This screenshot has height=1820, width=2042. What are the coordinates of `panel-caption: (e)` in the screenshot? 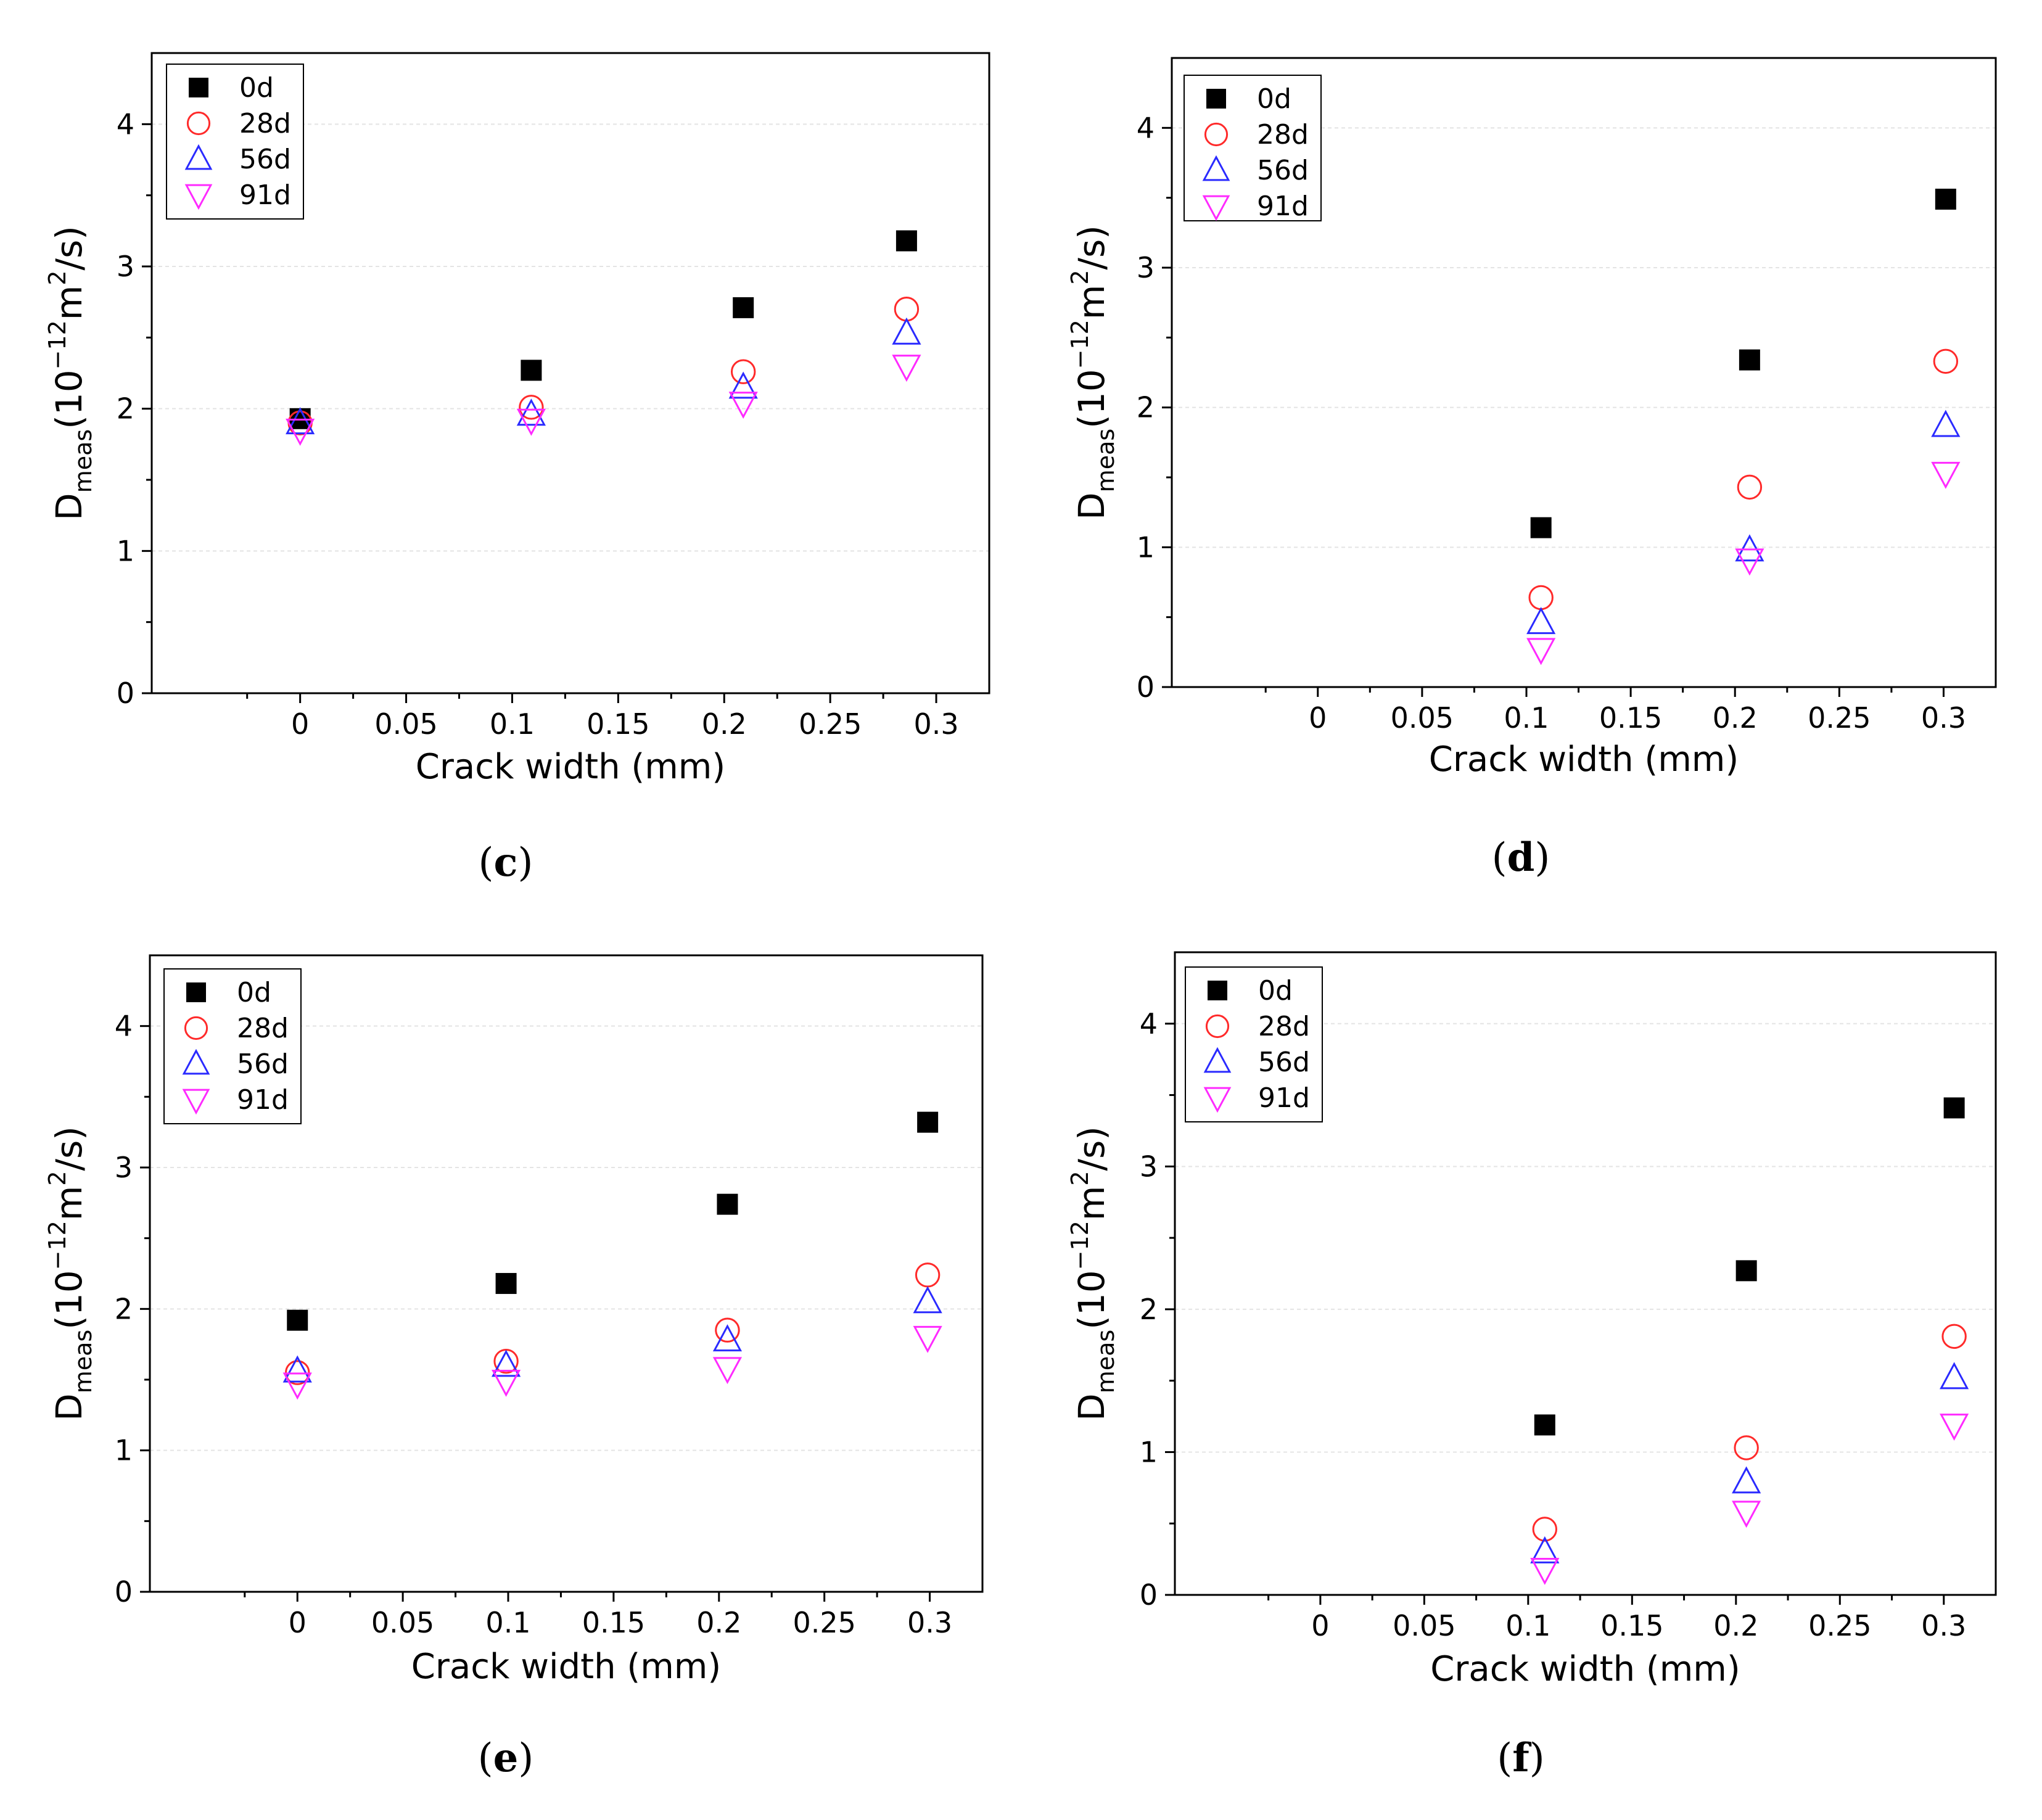 It's located at (506, 1758).